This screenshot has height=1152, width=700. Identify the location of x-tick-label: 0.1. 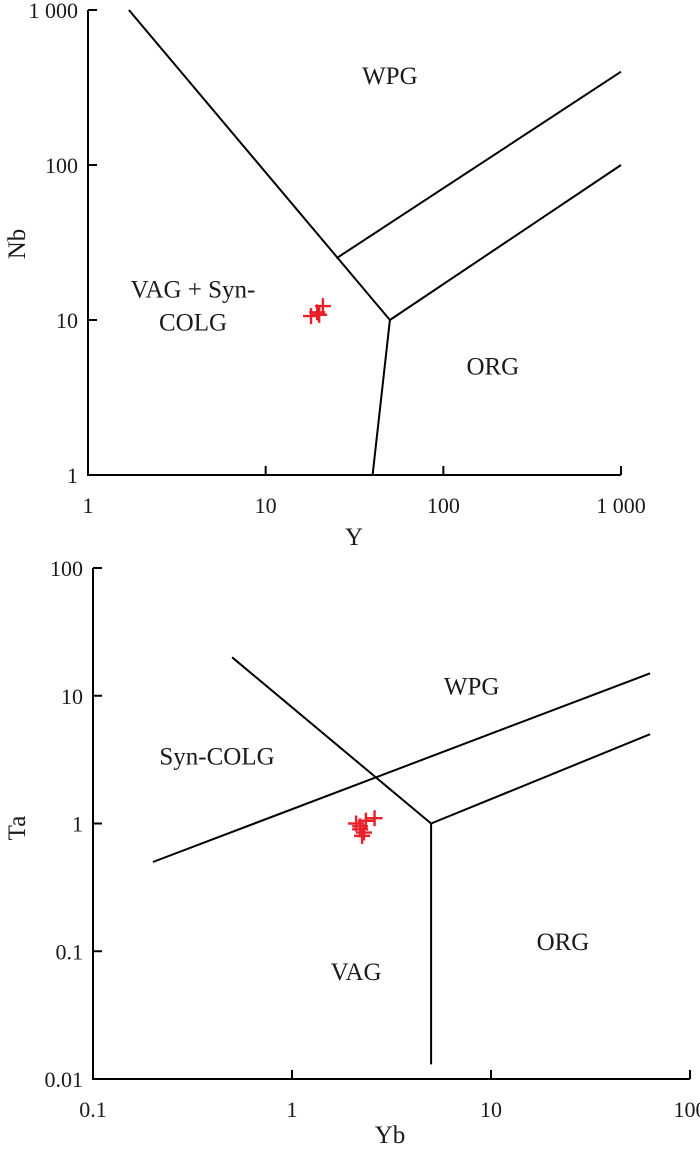
(93, 1109).